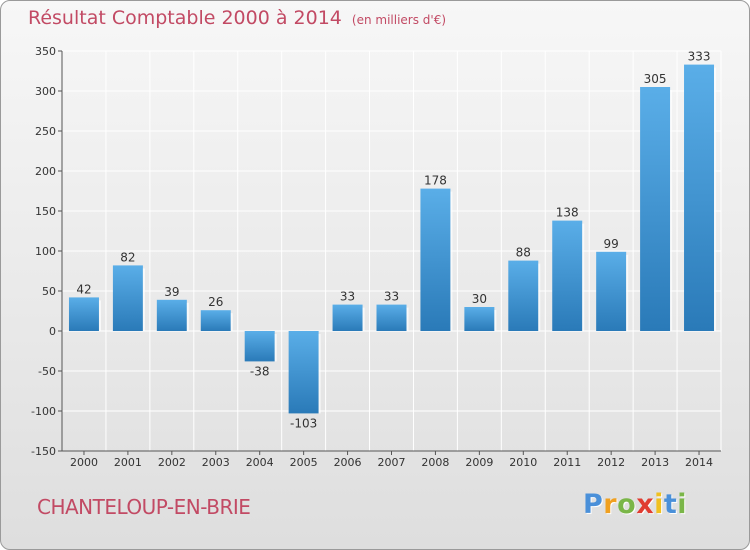 The image size is (750, 550). What do you see at coordinates (45, 211) in the screenshot?
I see `y-tick-label: 150` at bounding box center [45, 211].